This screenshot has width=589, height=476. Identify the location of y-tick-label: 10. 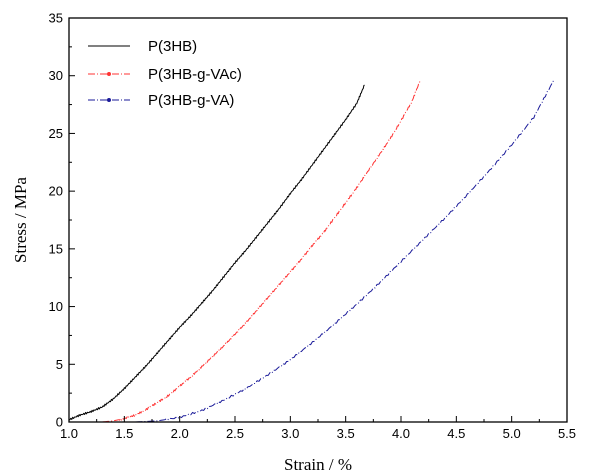
(56, 306).